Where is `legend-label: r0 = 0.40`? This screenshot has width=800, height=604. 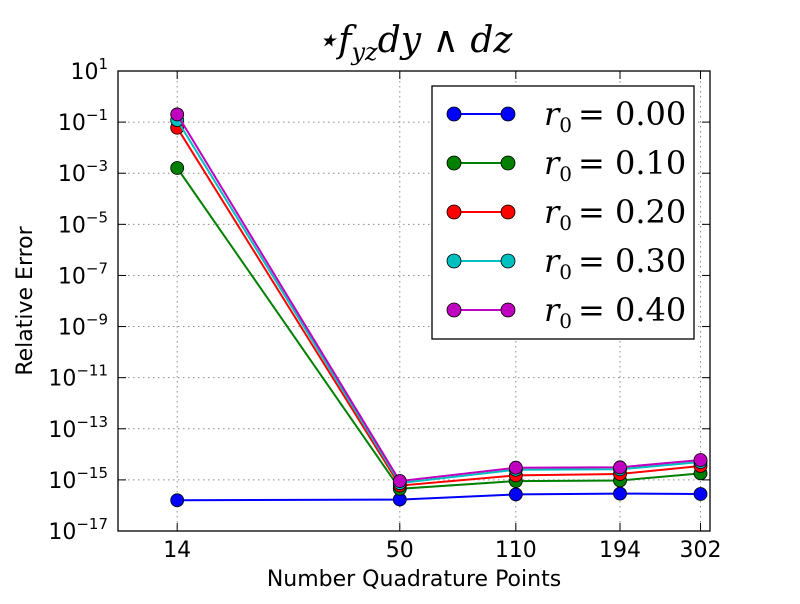 legend-label: r0 = 0.40 is located at coordinates (615, 312).